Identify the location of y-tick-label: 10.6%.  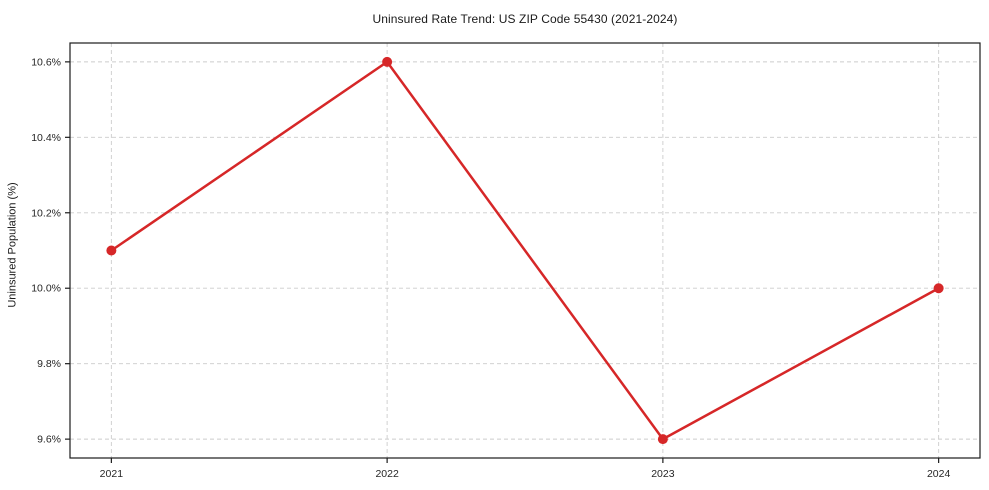
(46, 62).